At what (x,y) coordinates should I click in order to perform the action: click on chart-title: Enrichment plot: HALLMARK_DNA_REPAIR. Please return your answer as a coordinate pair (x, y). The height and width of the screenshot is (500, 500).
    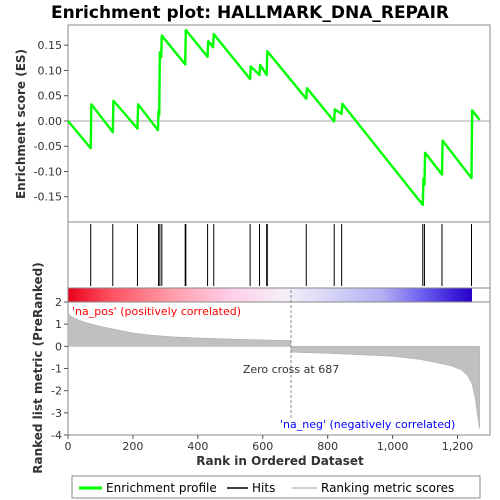
    Looking at the image, I should click on (250, 13).